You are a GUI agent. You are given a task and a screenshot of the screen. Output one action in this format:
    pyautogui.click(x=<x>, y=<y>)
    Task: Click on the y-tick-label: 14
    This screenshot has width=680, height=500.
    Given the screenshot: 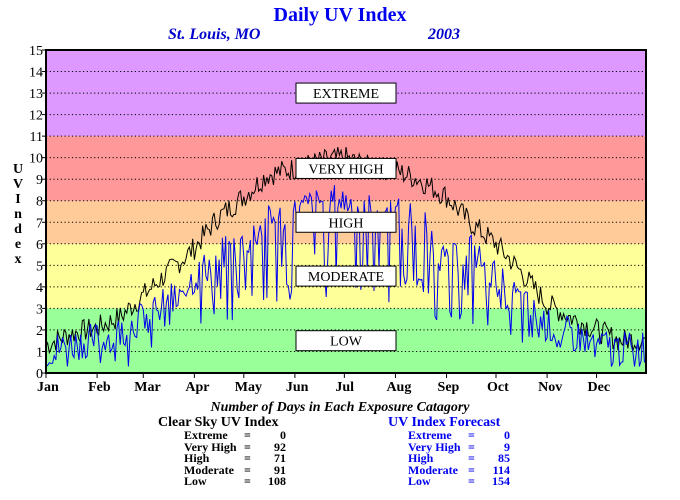 What is the action you would take?
    pyautogui.click(x=36, y=73)
    